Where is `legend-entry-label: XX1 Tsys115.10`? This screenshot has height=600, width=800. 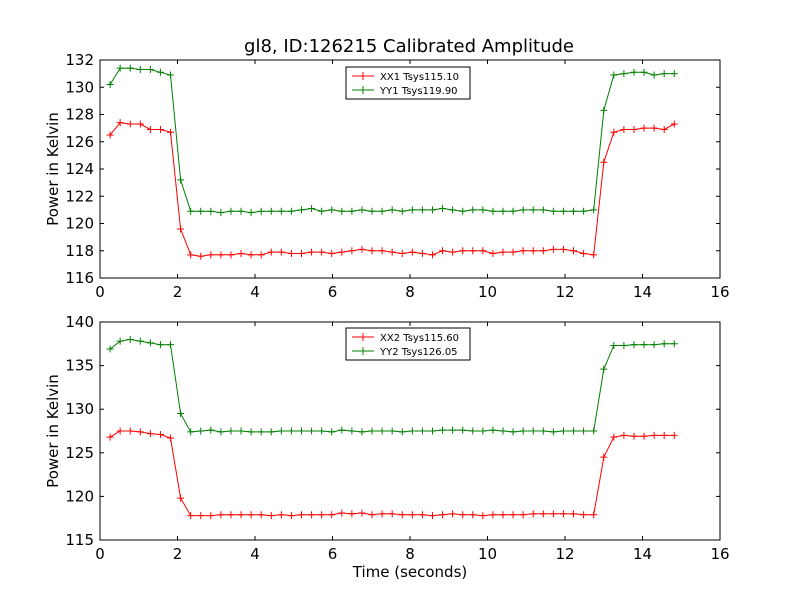 legend-entry-label: XX1 Tsys115.10 is located at coordinates (419, 77).